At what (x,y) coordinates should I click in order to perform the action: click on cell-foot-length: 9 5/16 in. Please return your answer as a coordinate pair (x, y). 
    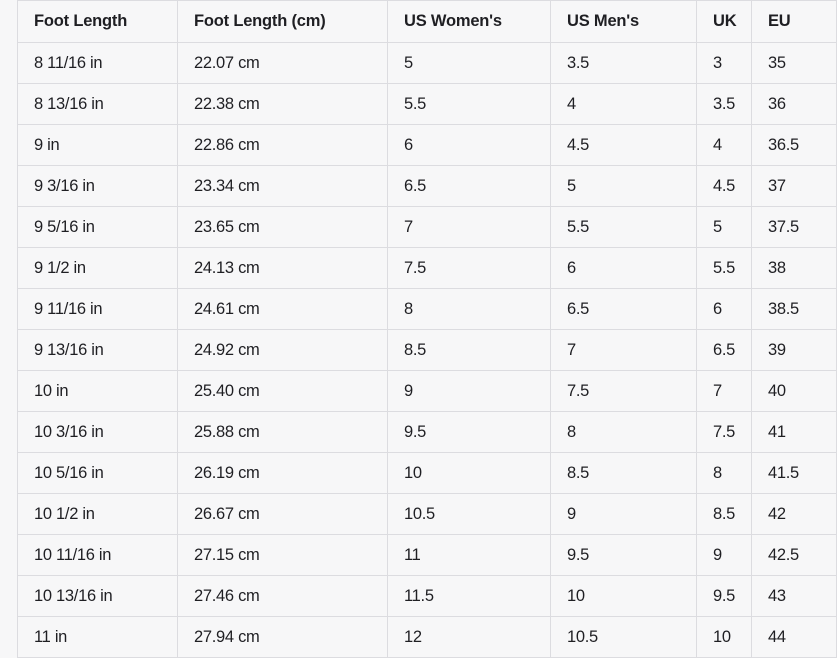
    Looking at the image, I should click on (97, 227).